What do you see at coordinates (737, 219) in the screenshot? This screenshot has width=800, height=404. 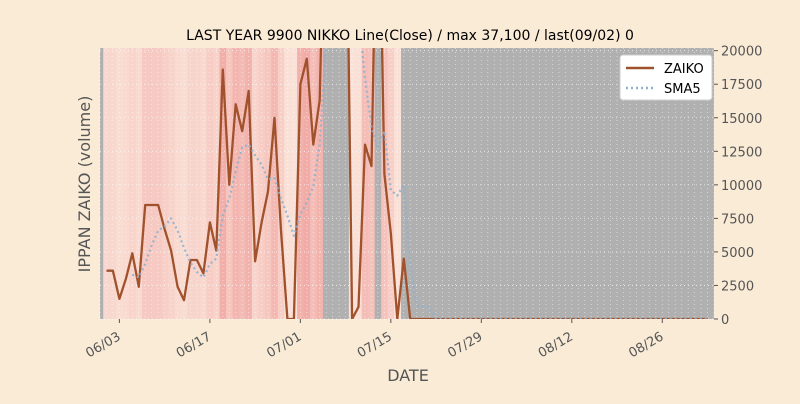 I see `y-tick-label: 7500` at bounding box center [737, 219].